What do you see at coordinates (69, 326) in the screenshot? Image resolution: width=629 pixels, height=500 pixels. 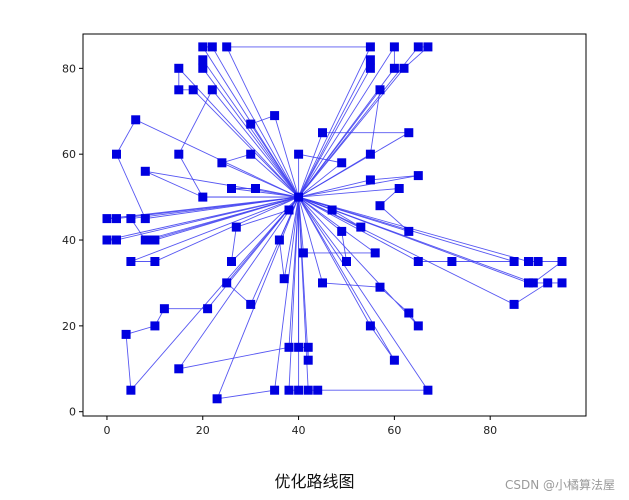 I see `y-tick-label: 20` at bounding box center [69, 326].